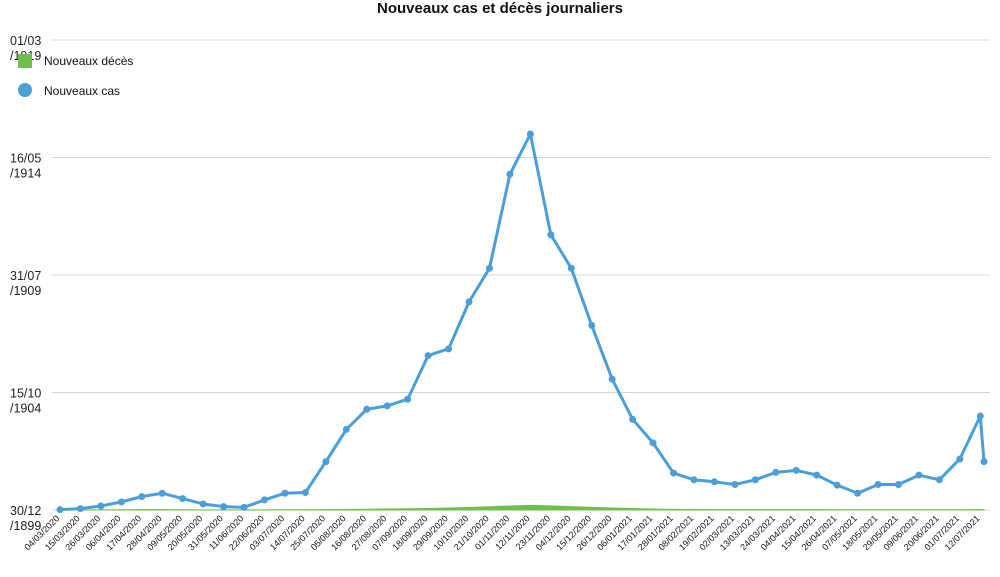 This screenshot has width=1000, height=577. What do you see at coordinates (75, 76) in the screenshot?
I see `legend: Nouveaux décès Nouveaux cas` at bounding box center [75, 76].